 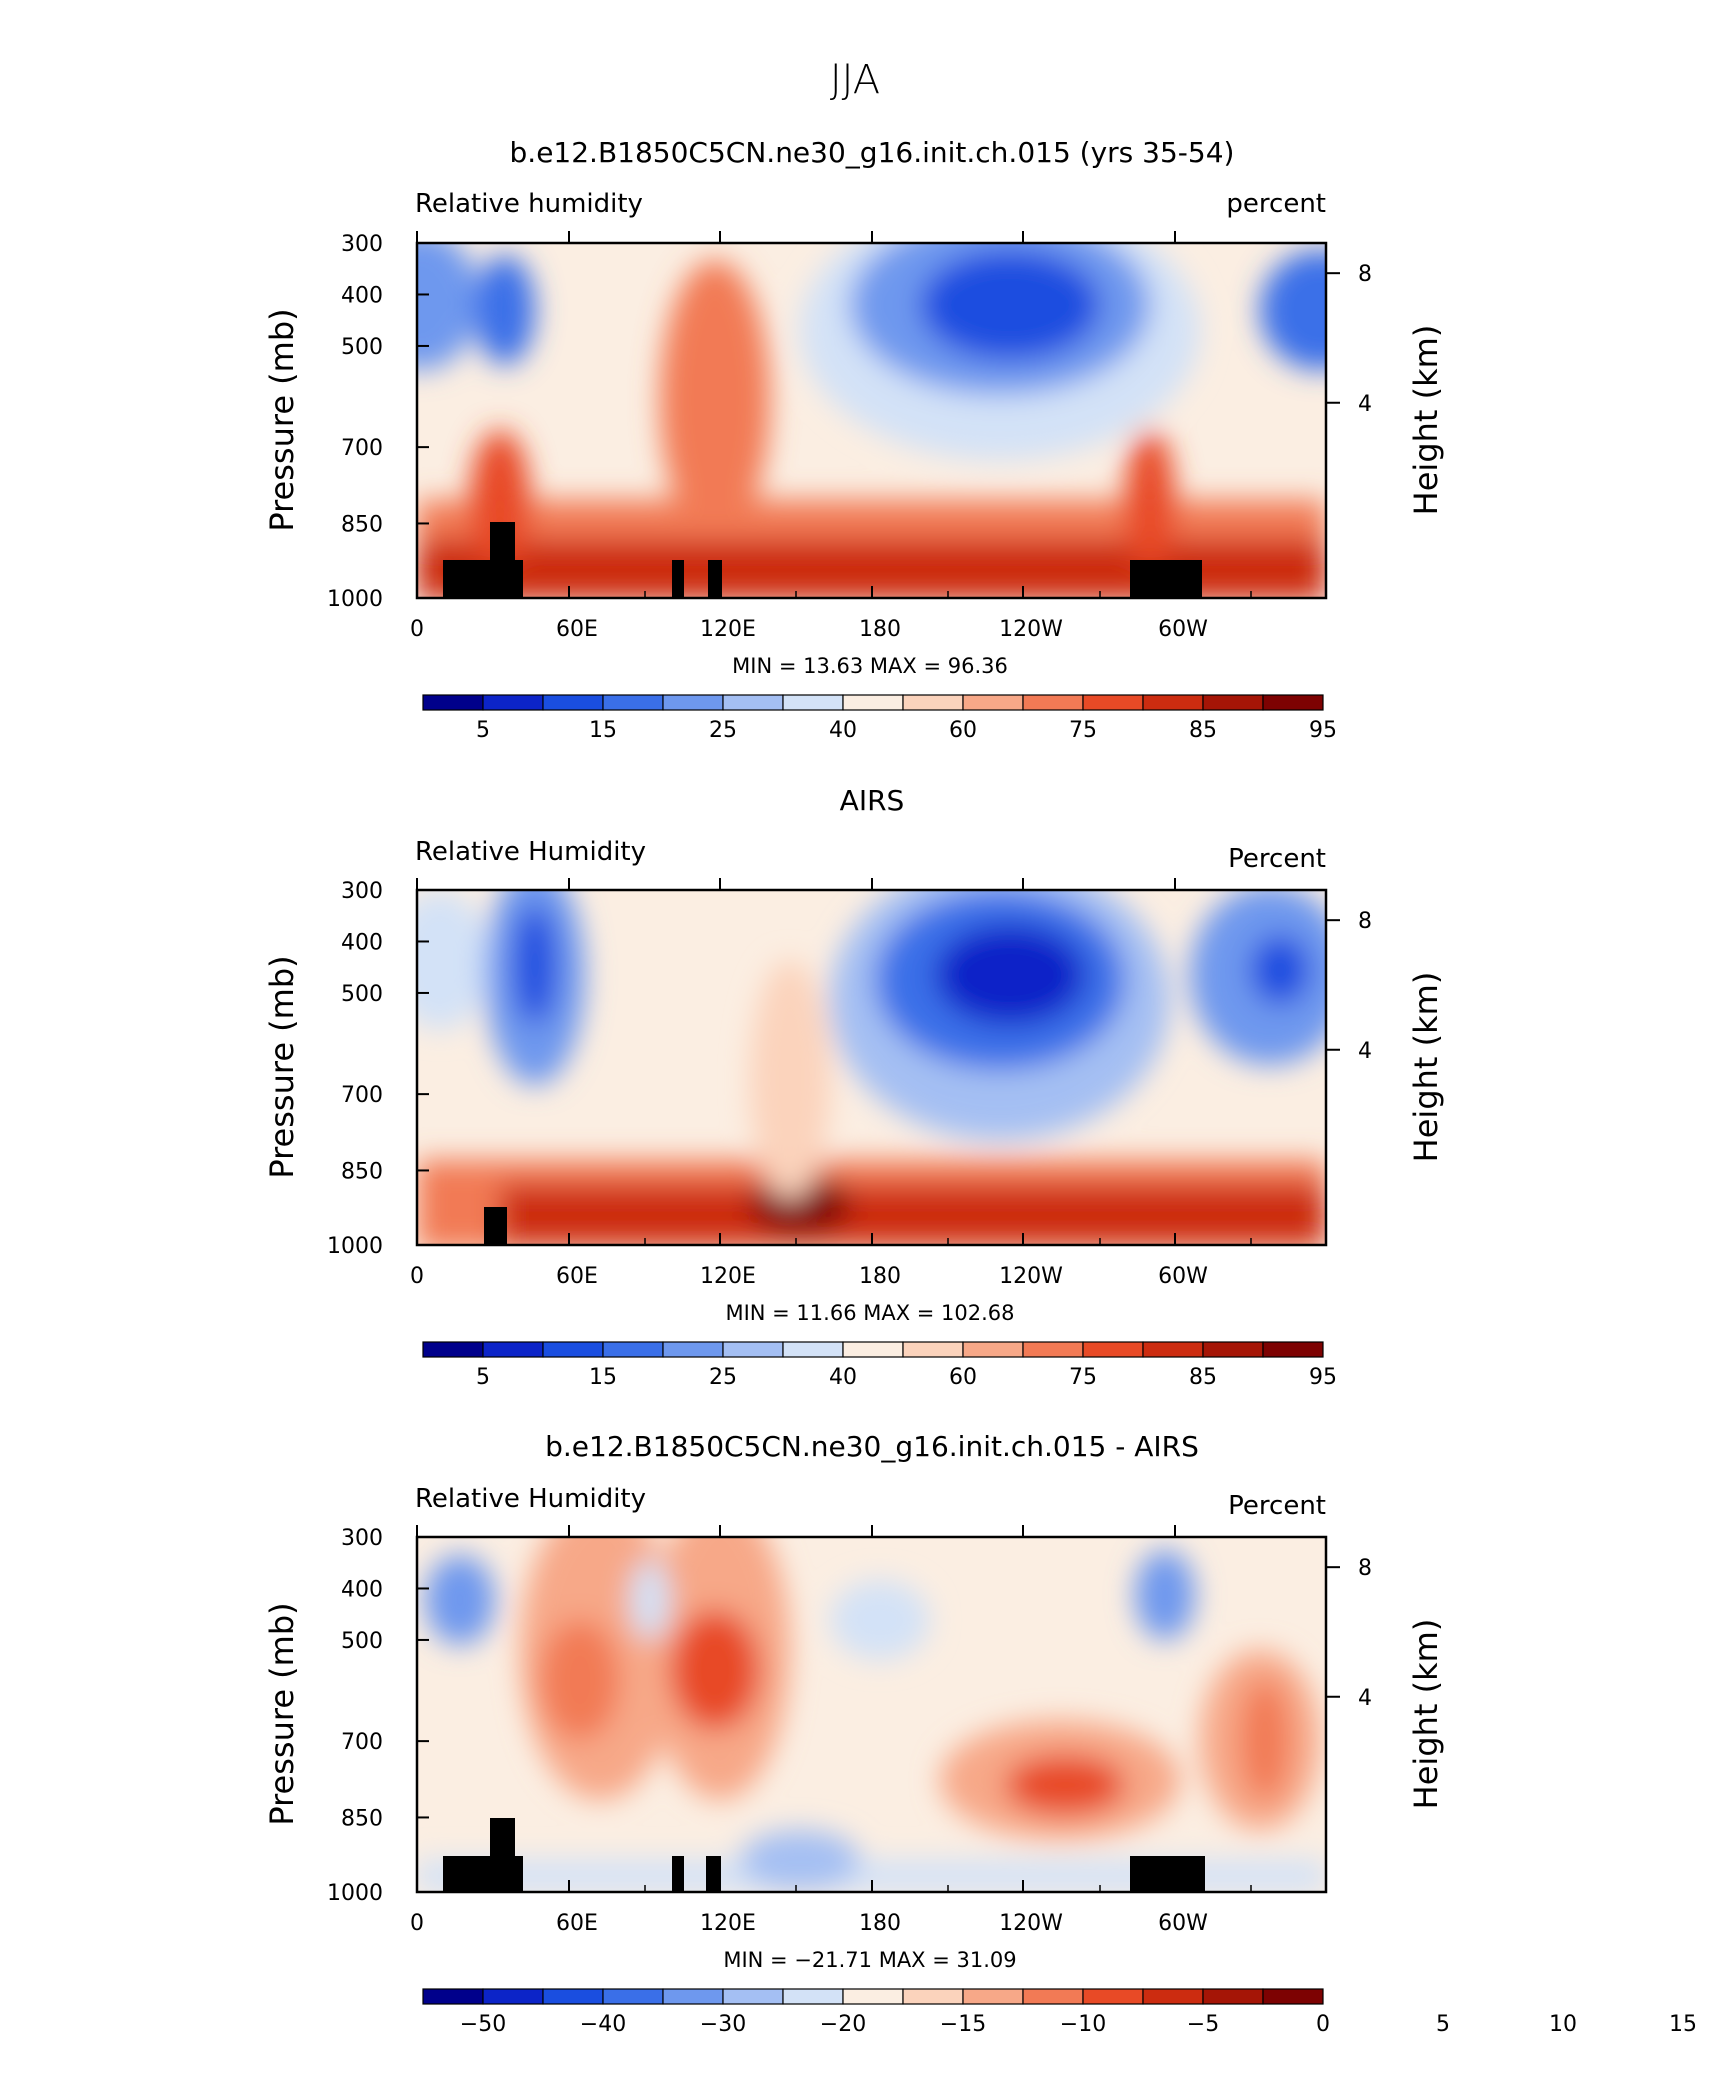 I want to click on y-right-tick-label: 4, so click(x=1365, y=1698).